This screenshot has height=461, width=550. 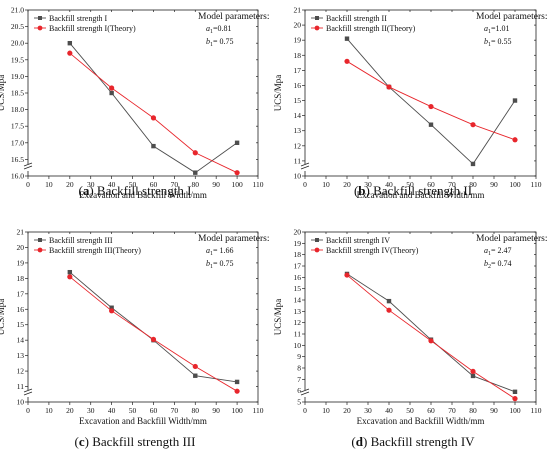 I want to click on y-tick-label: 19, so click(x=298, y=40).